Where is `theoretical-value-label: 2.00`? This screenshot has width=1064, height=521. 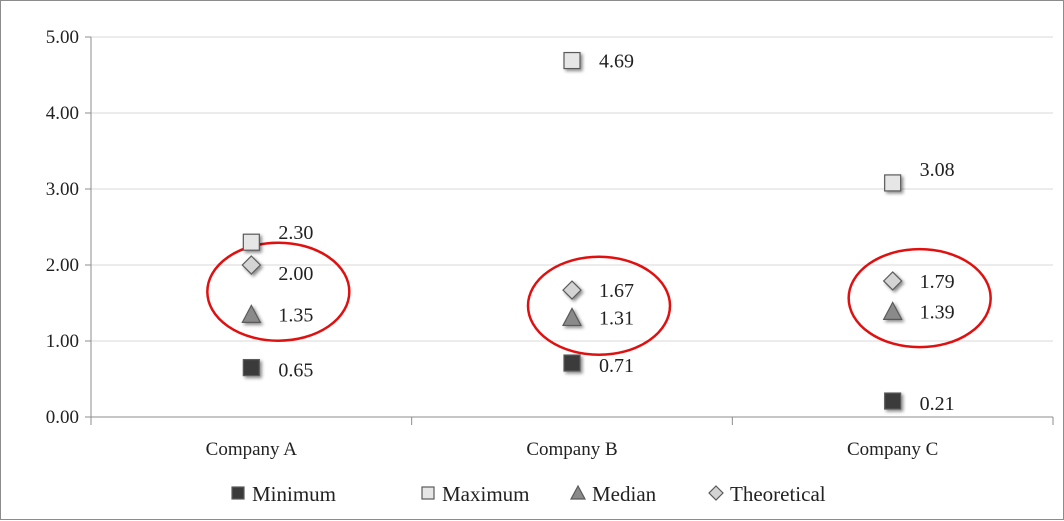 theoretical-value-label: 2.00 is located at coordinates (295, 274).